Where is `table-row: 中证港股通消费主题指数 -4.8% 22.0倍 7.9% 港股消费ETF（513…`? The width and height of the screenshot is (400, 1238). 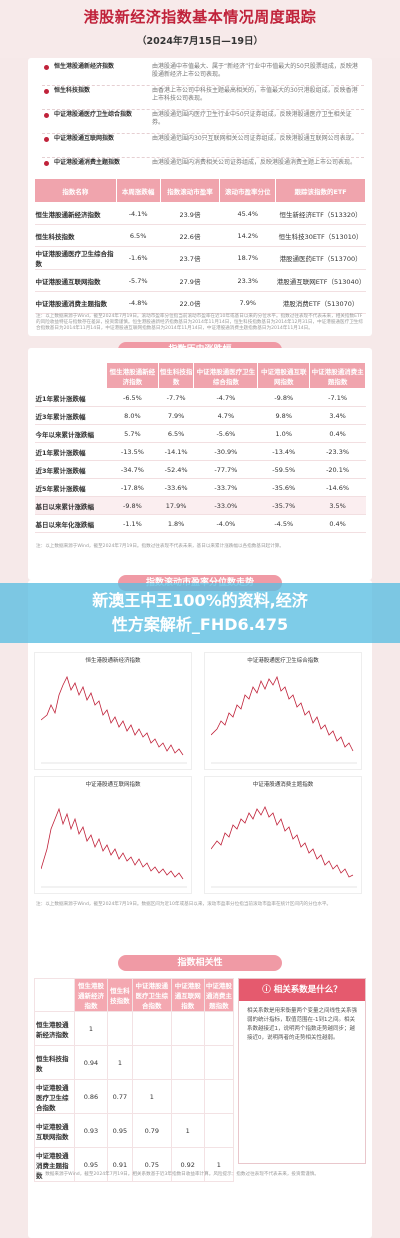
table-row: 中证港股通消费主题指数 -4.8% 22.0倍 7.9% 港股消费ETF（513… is located at coordinates (200, 302).